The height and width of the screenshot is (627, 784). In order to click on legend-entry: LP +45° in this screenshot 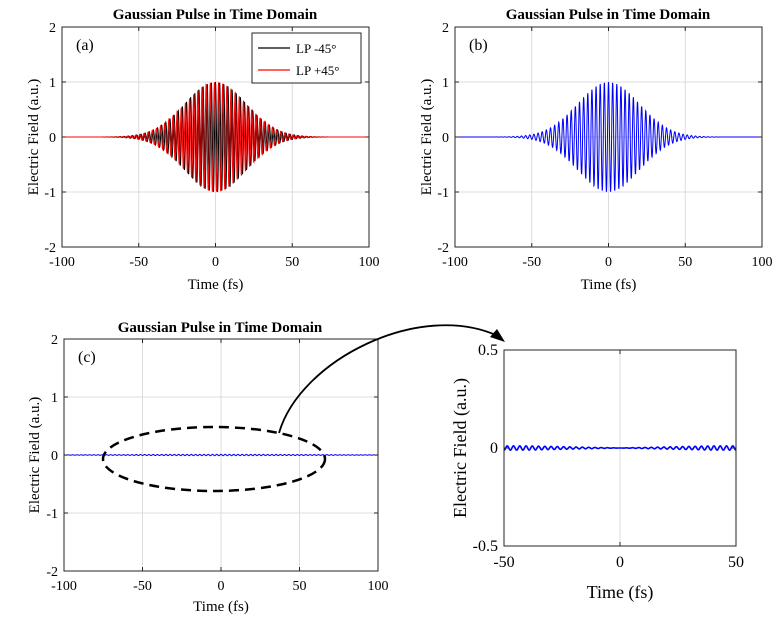, I will do `click(317, 70)`.